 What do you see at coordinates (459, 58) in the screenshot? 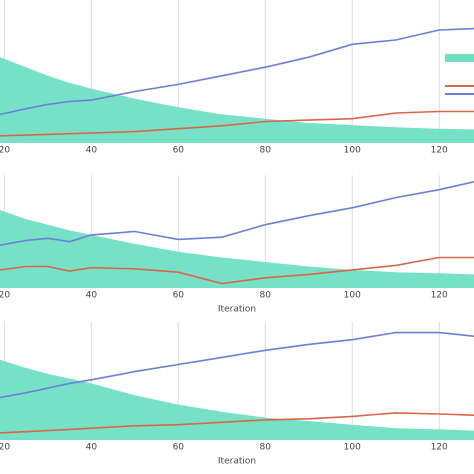
I see `legend-swatch` at bounding box center [459, 58].